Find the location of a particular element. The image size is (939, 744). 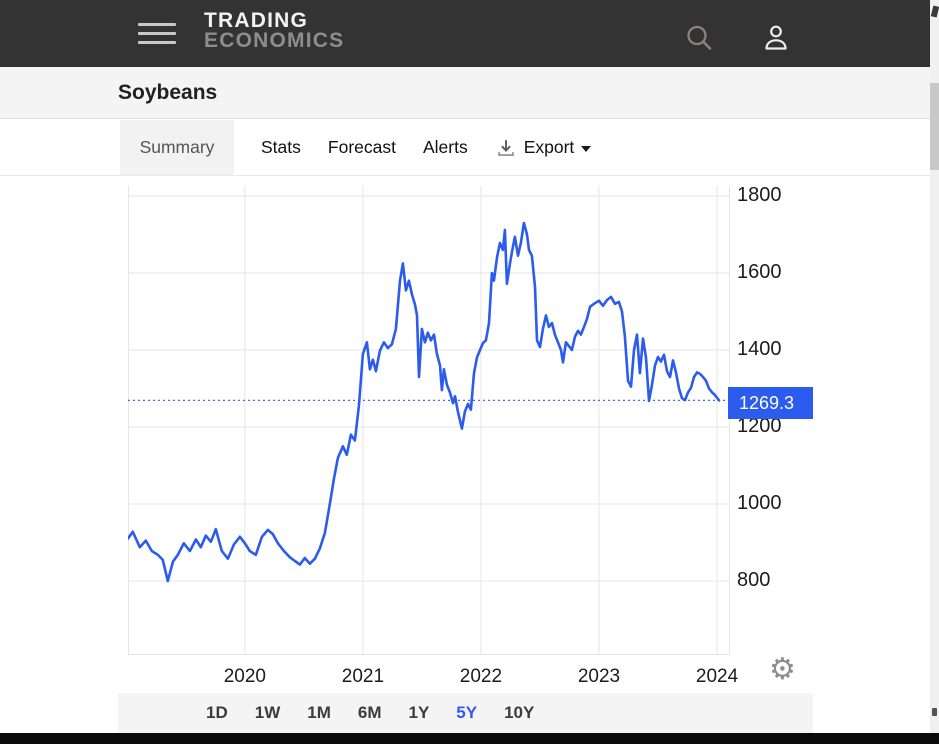

range-buttons: 1D 1W 1M 6M 1Y 5Y 10Y is located at coordinates (465, 713).